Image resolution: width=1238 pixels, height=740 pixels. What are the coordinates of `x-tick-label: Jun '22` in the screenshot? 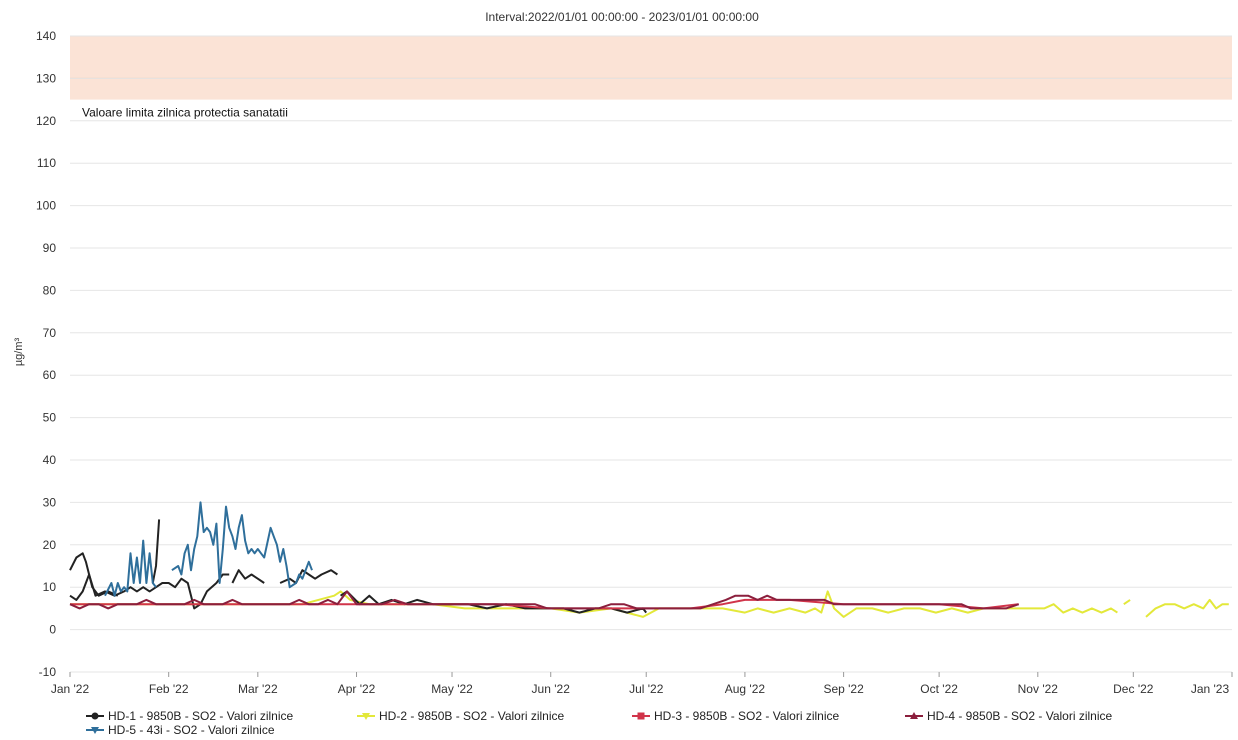 It's located at (551, 689).